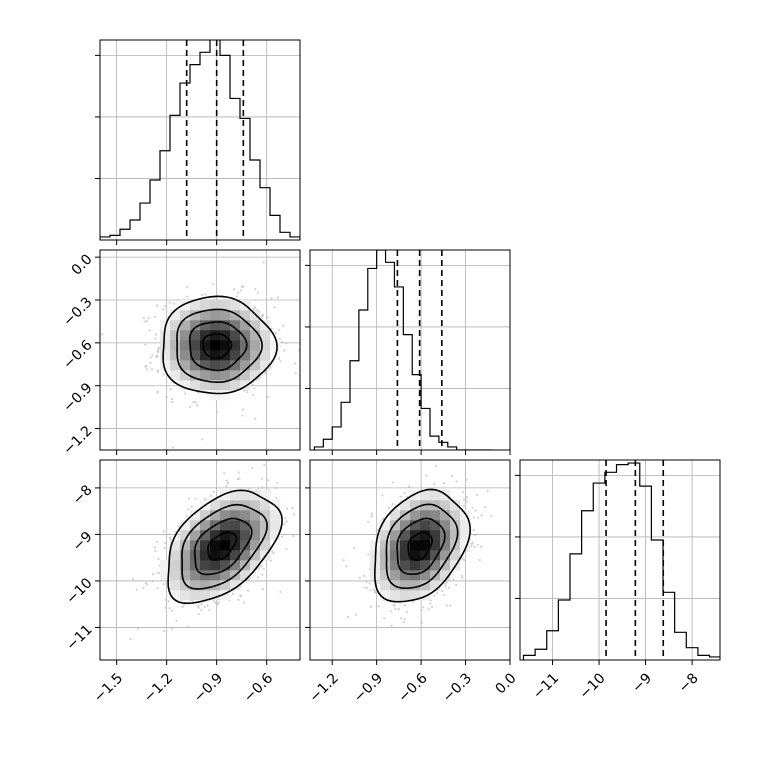 The image size is (760, 760). I want to click on scatter-xz-frame, so click(200, 560).